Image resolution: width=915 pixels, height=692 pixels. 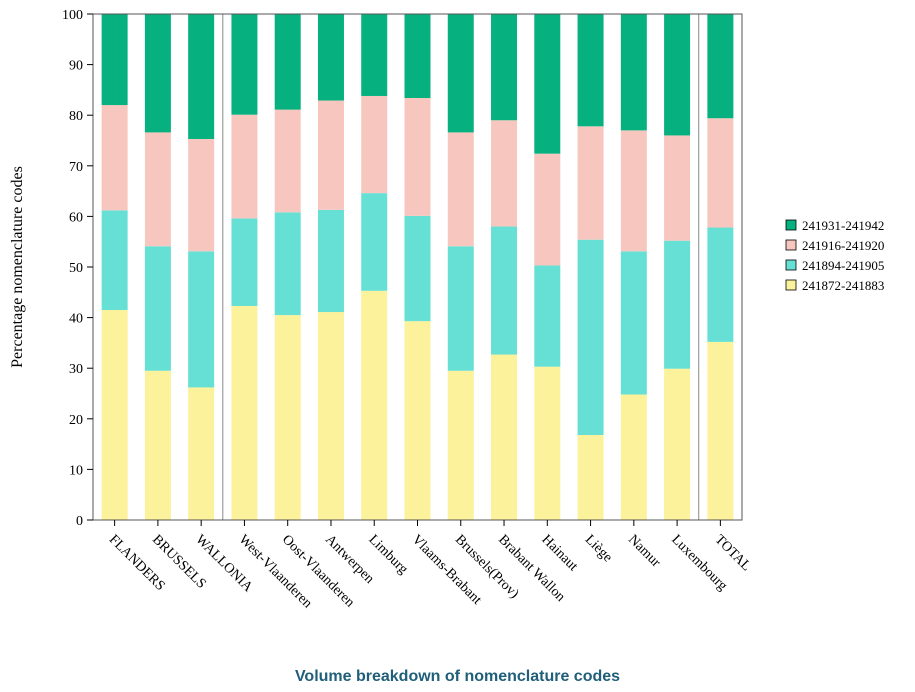 I want to click on bar-241916-241920-Antwerpen, so click(x=330, y=155).